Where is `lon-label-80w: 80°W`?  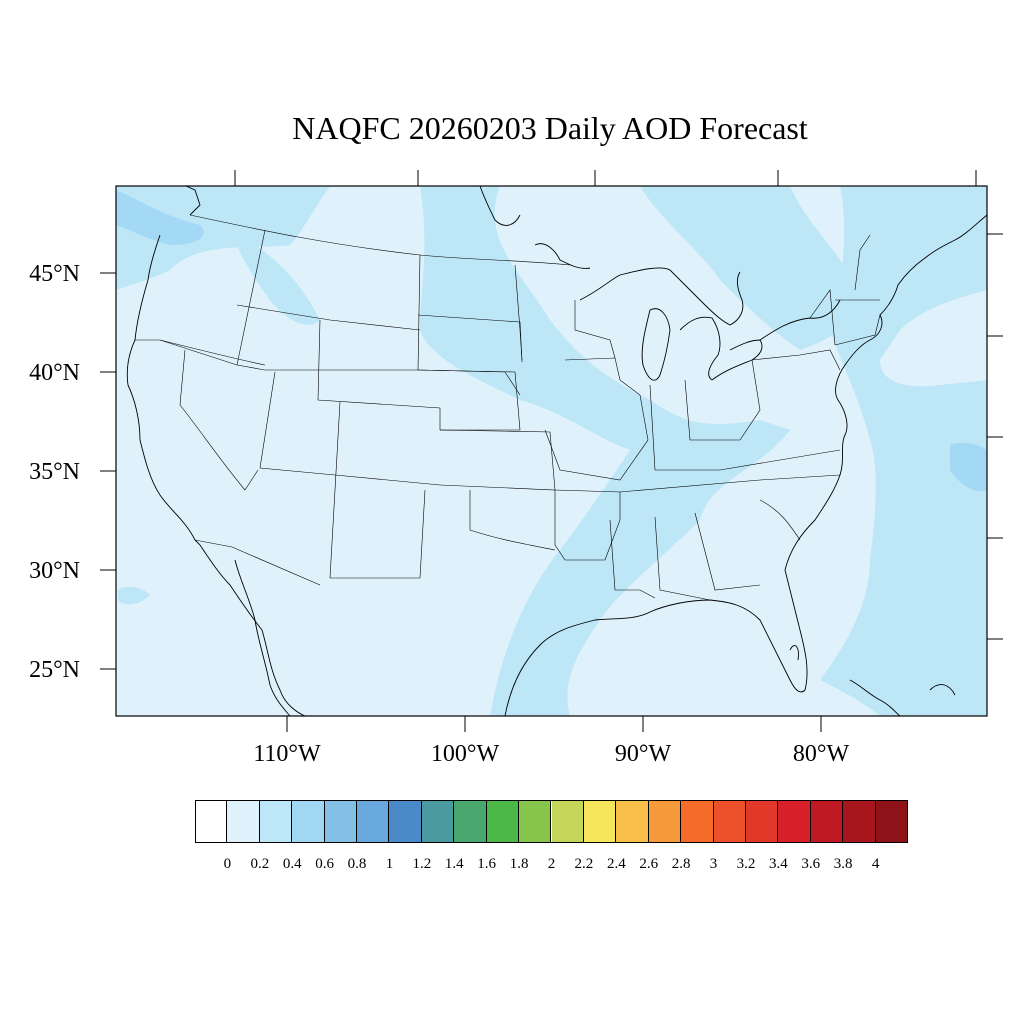 lon-label-80w: 80°W is located at coordinates (821, 754).